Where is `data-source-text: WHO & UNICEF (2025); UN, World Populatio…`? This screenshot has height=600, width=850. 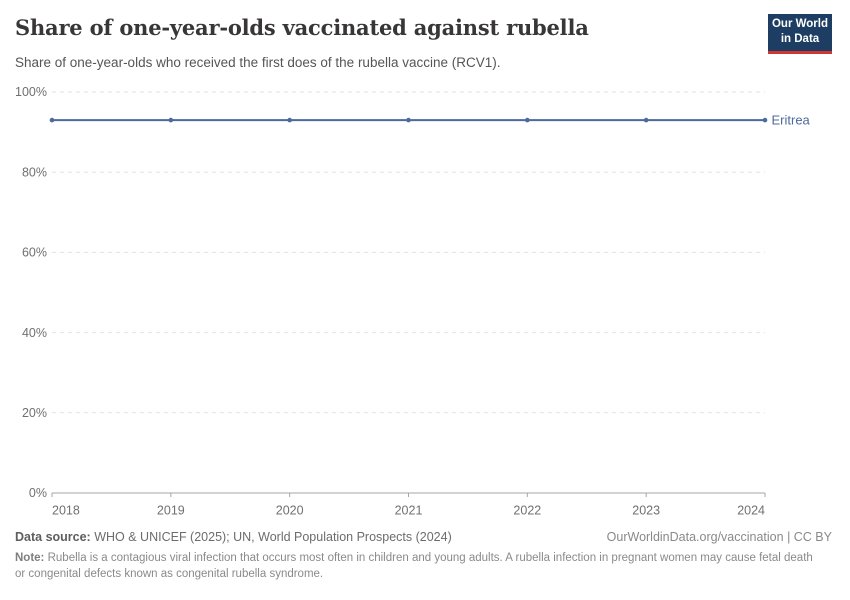
data-source-text: WHO & UNICEF (2025); UN, World Populatio… is located at coordinates (273, 537).